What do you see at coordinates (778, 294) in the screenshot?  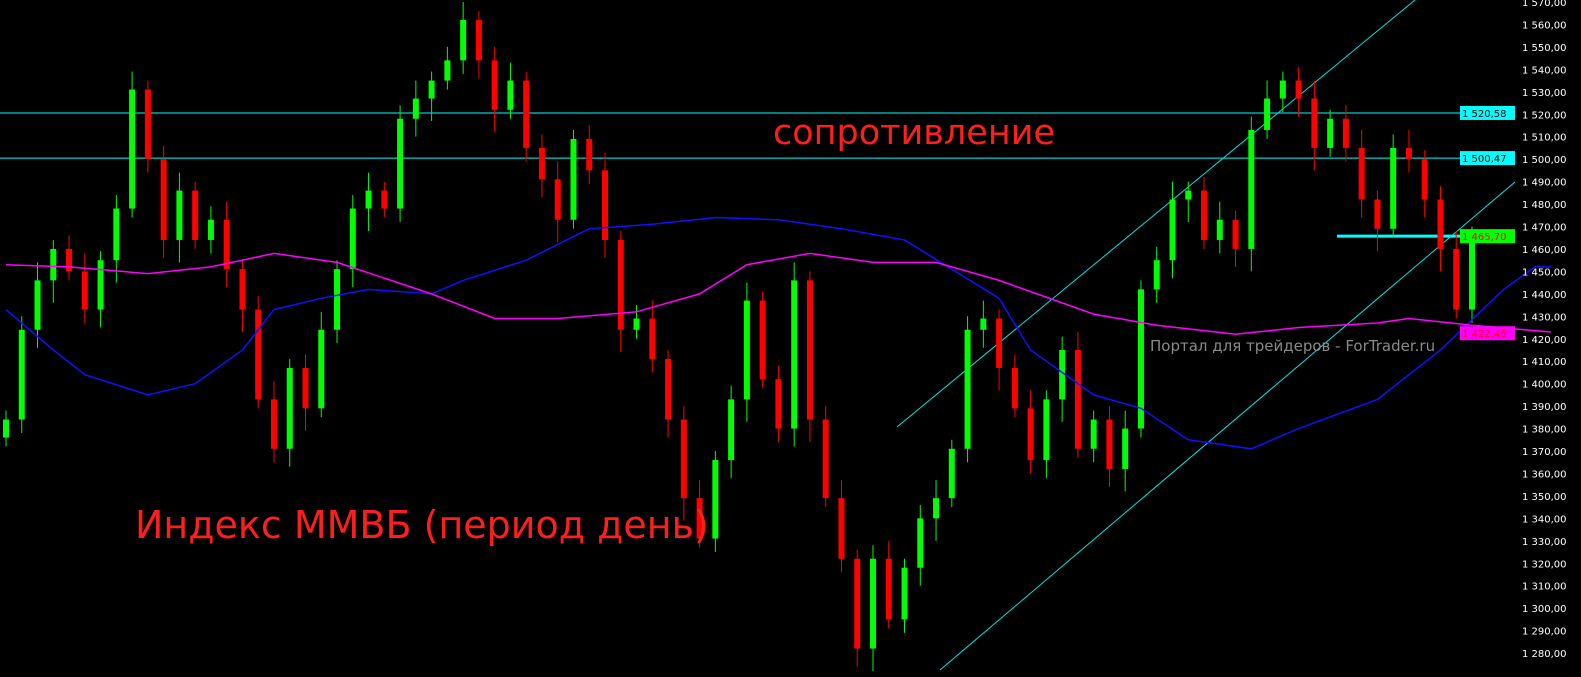 I see `moving-average-magenta` at bounding box center [778, 294].